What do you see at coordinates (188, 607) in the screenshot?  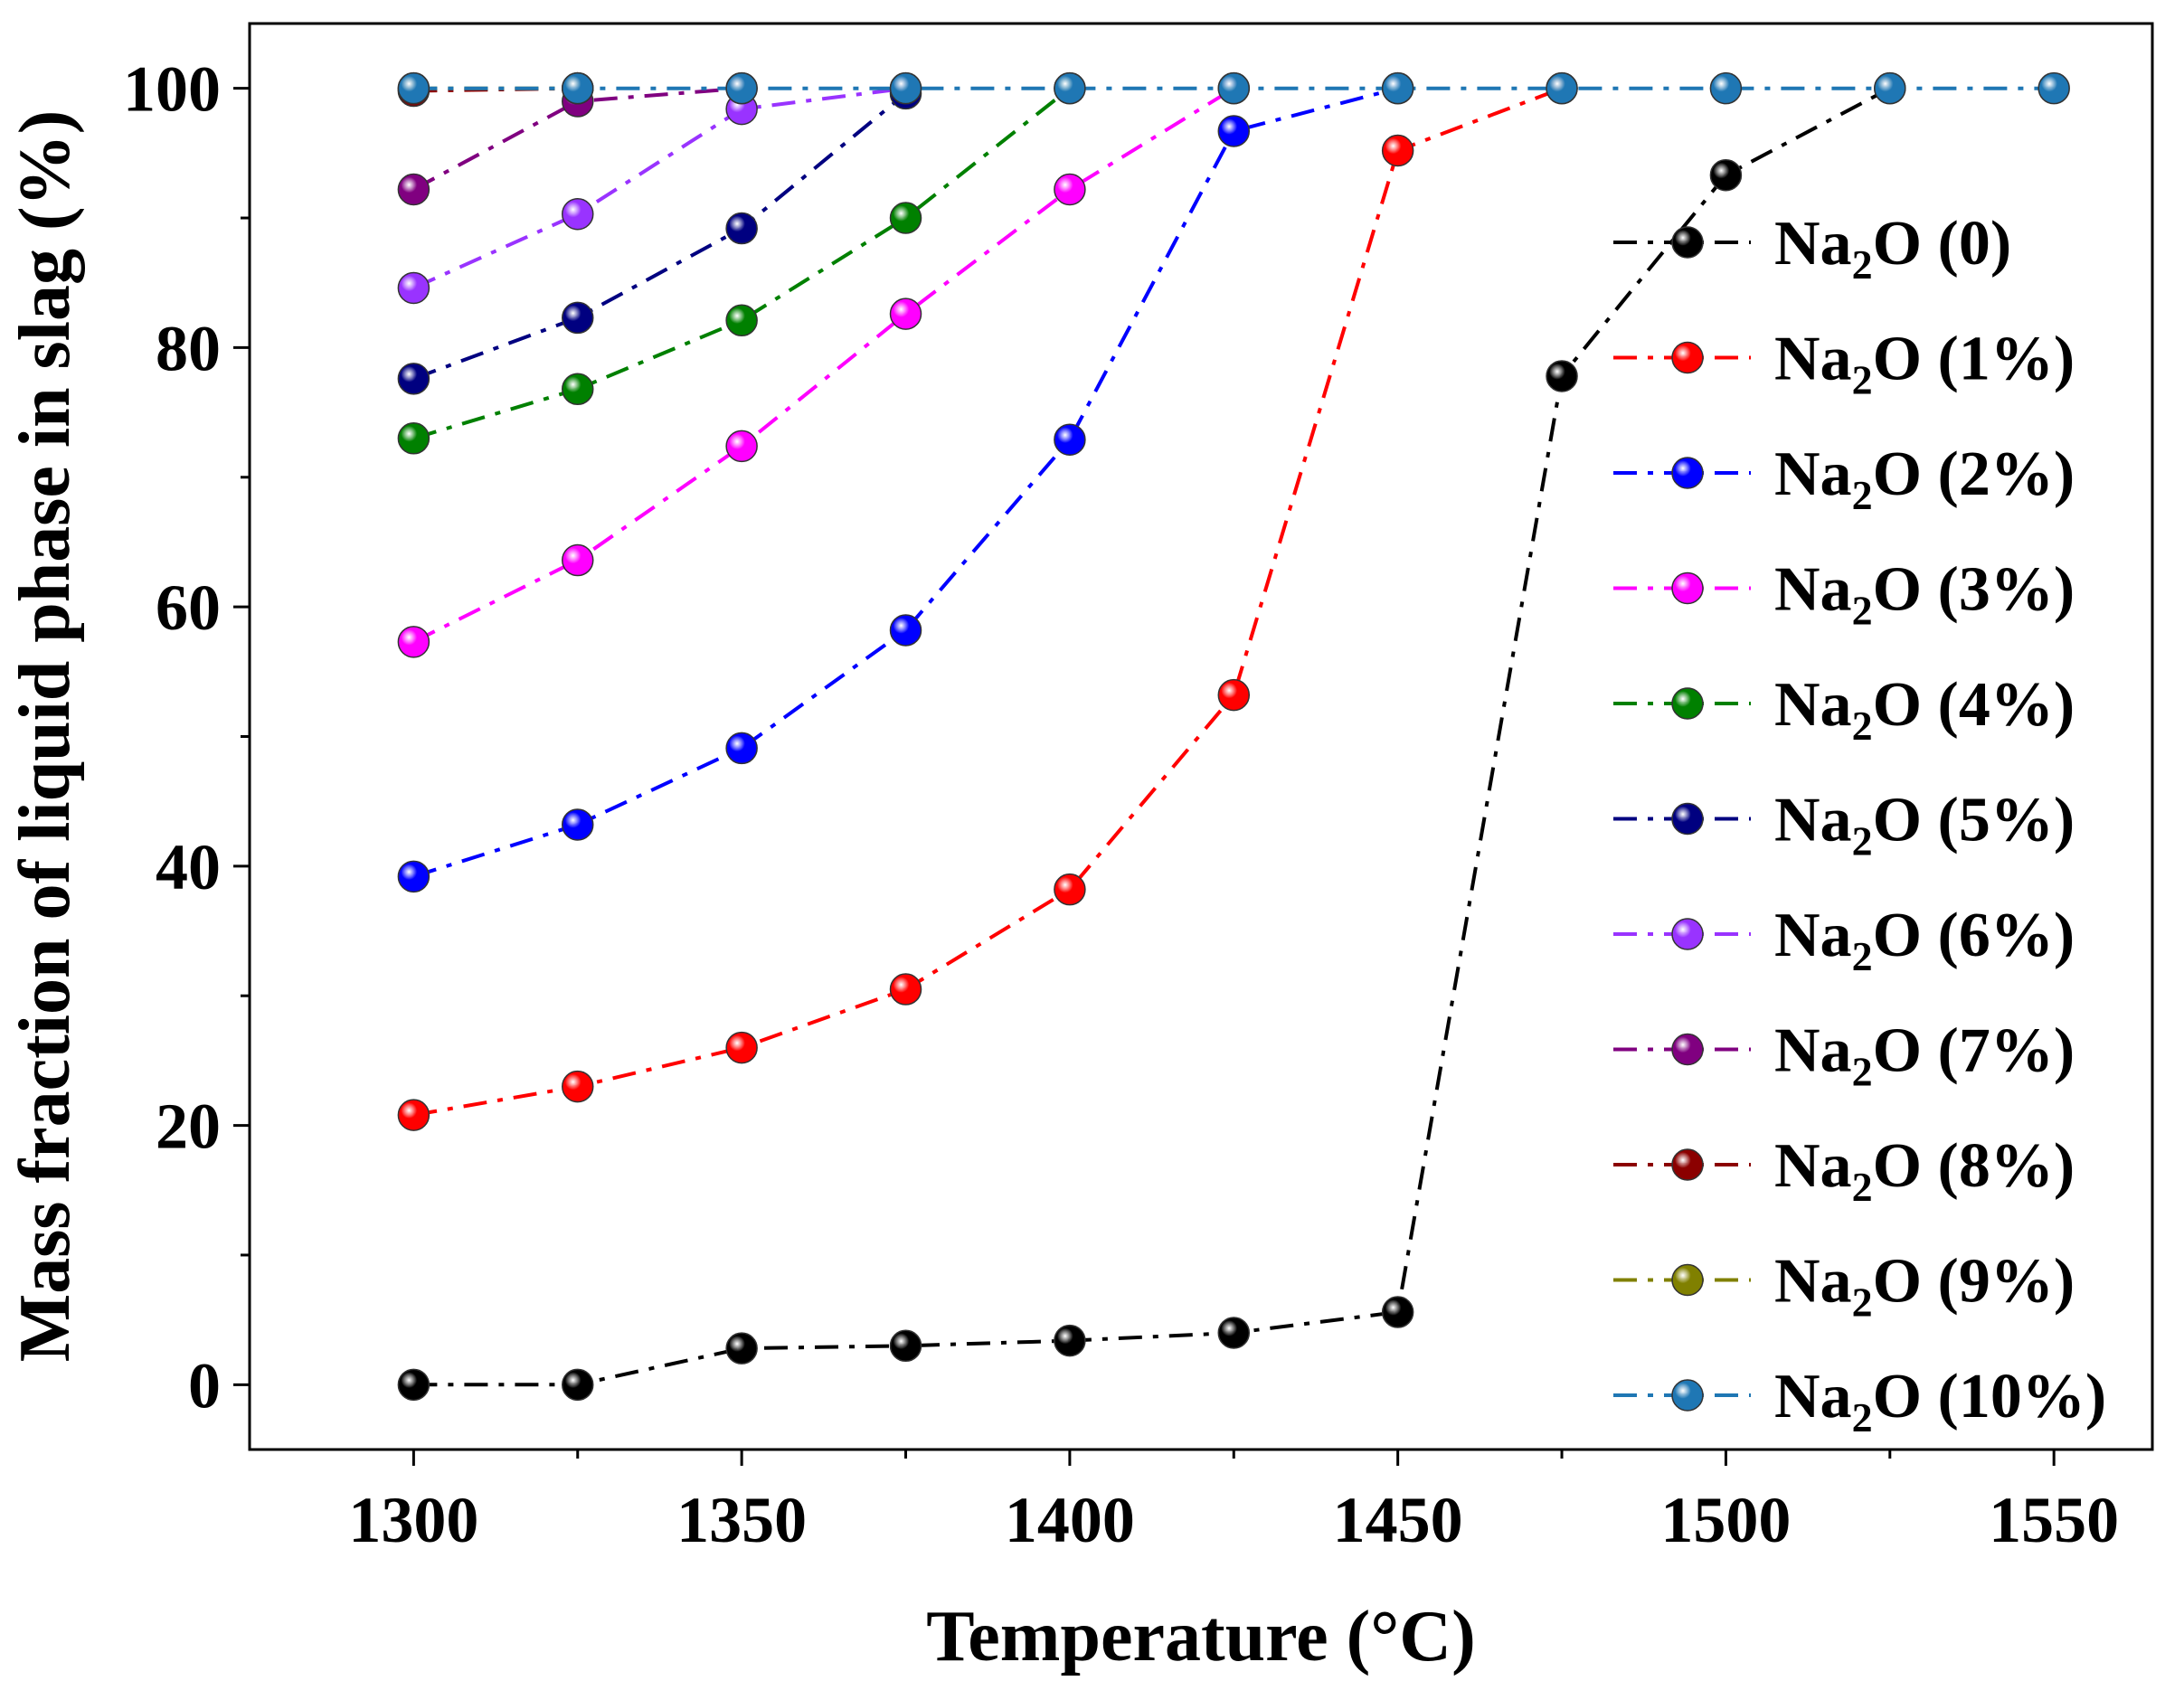 I see `y-tick-label: 60` at bounding box center [188, 607].